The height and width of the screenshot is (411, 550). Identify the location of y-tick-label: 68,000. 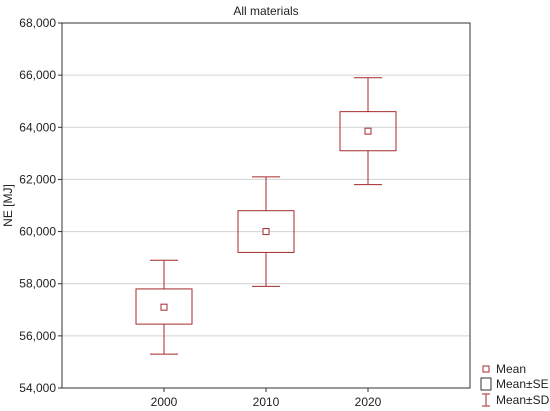
(37, 23).